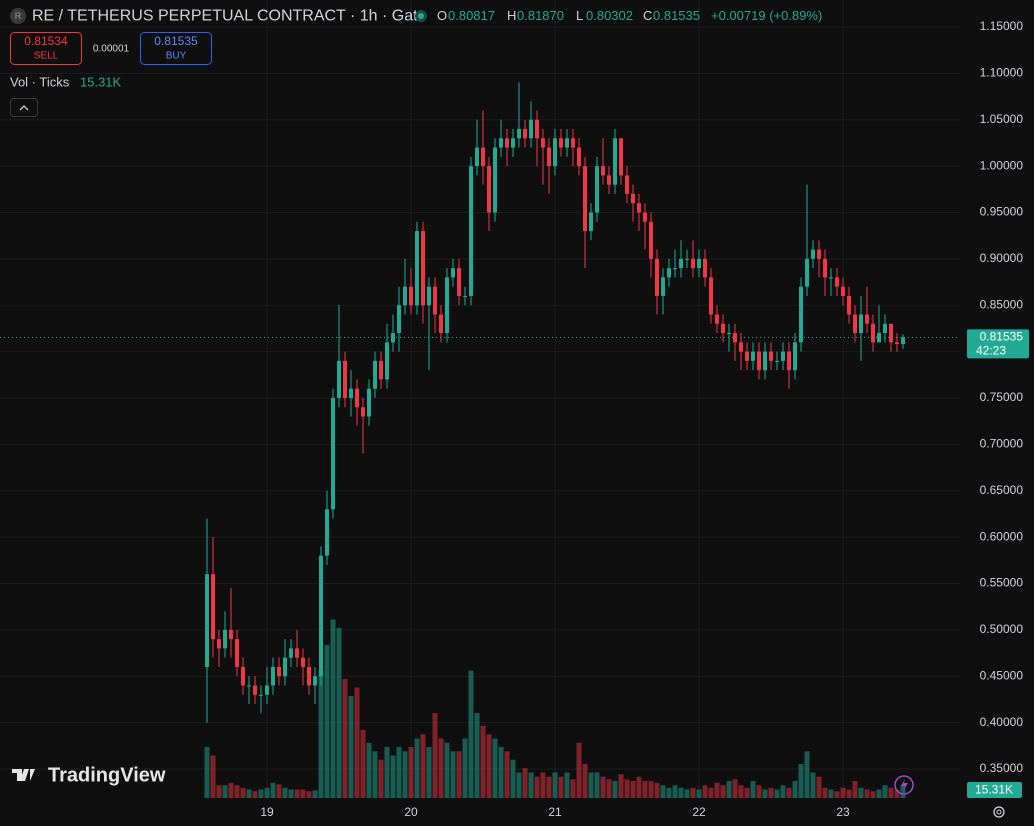 This screenshot has height=826, width=1034. I want to click on y-tick-label: 0.70000, so click(1002, 444).